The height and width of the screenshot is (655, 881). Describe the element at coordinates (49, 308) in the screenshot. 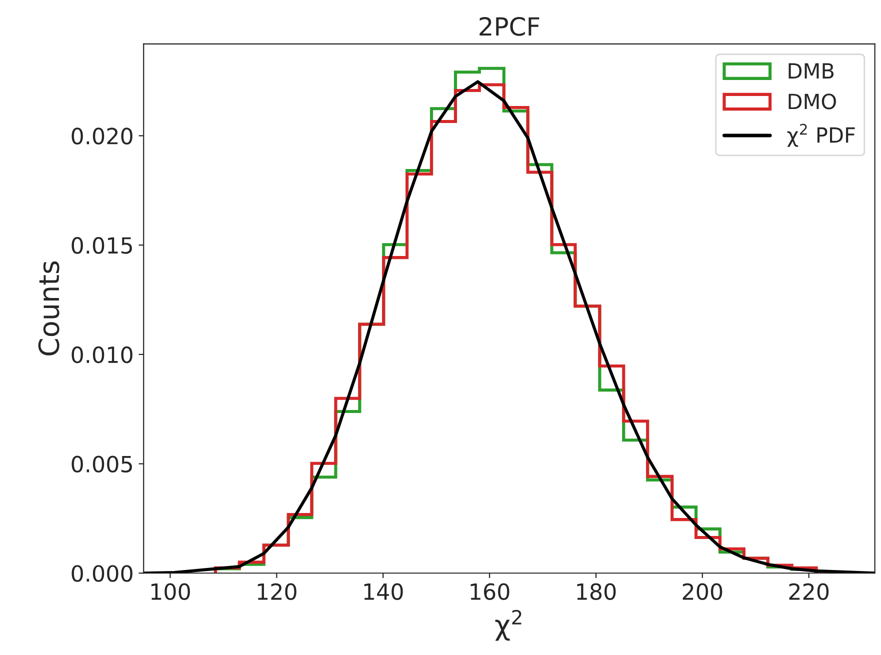

I see `y-axis-title: Counts` at that location.